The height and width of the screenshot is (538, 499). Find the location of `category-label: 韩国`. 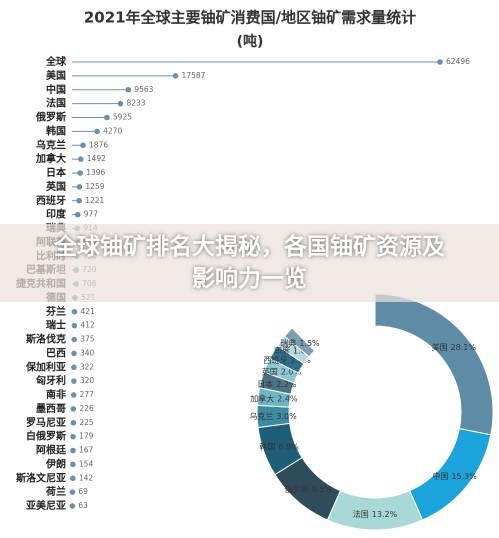

category-label: 韩国 is located at coordinates (56, 130).